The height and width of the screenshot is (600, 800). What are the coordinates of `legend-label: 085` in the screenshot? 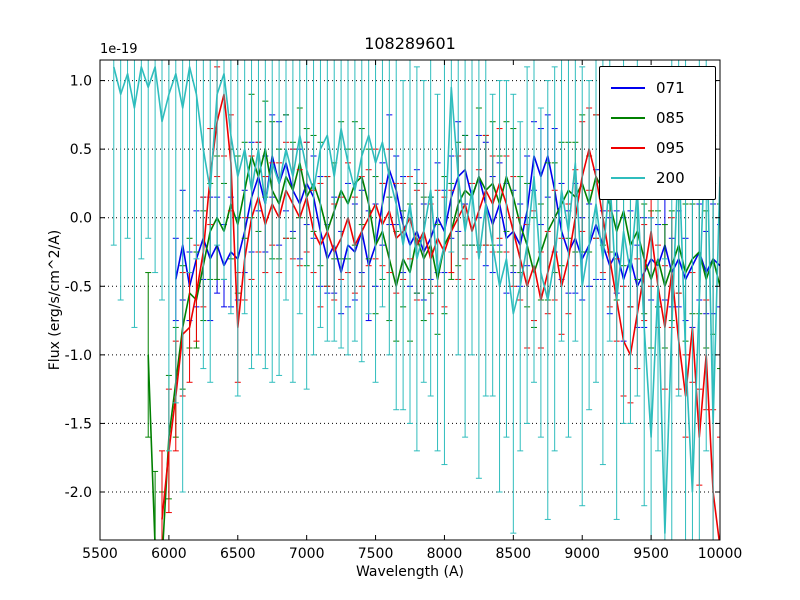 It's located at (670, 118).